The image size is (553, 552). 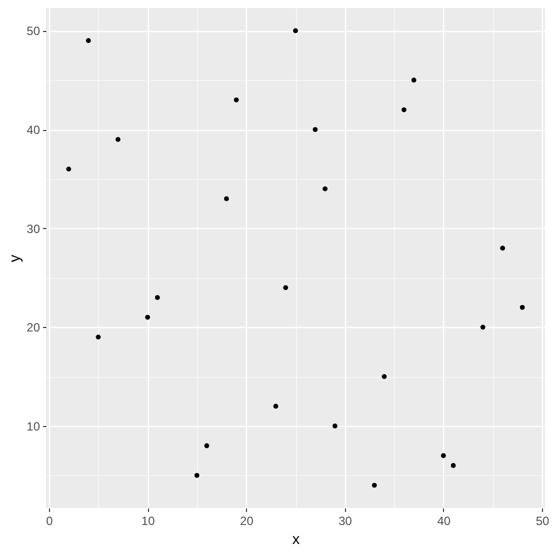 What do you see at coordinates (33, 327) in the screenshot?
I see `y-tick-label: 20` at bounding box center [33, 327].